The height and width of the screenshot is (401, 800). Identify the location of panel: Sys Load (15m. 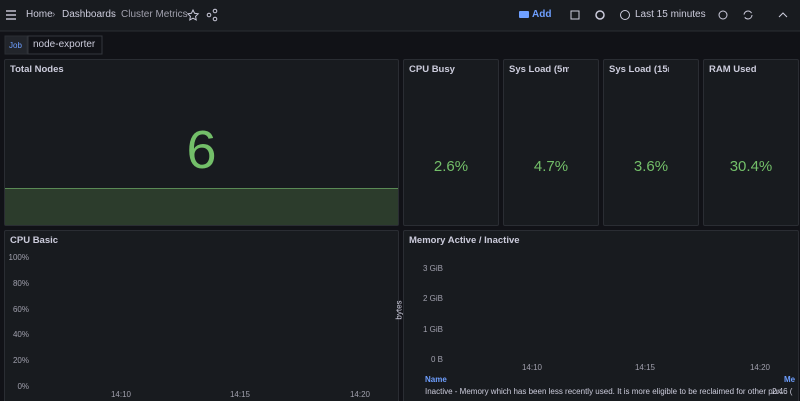
(651, 142).